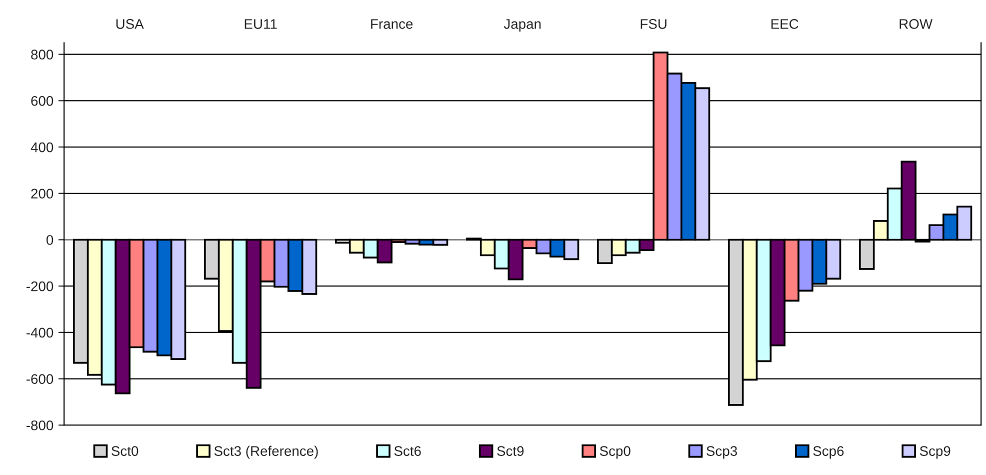 This screenshot has width=986, height=475. What do you see at coordinates (50, 240) in the screenshot?
I see `y-tick-label: 0` at bounding box center [50, 240].